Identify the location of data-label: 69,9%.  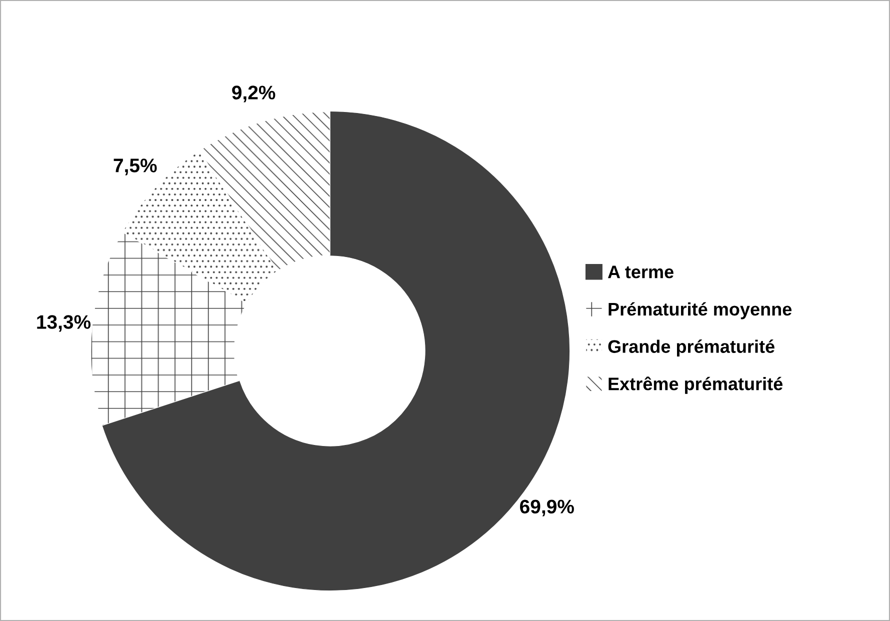
(547, 508).